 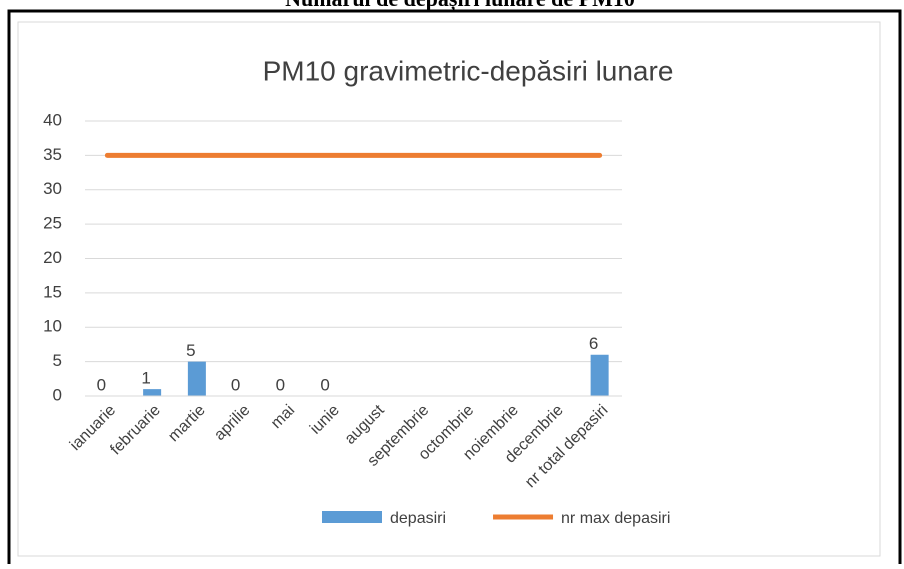 What do you see at coordinates (418, 518) in the screenshot?
I see `legend-label: depasiri` at bounding box center [418, 518].